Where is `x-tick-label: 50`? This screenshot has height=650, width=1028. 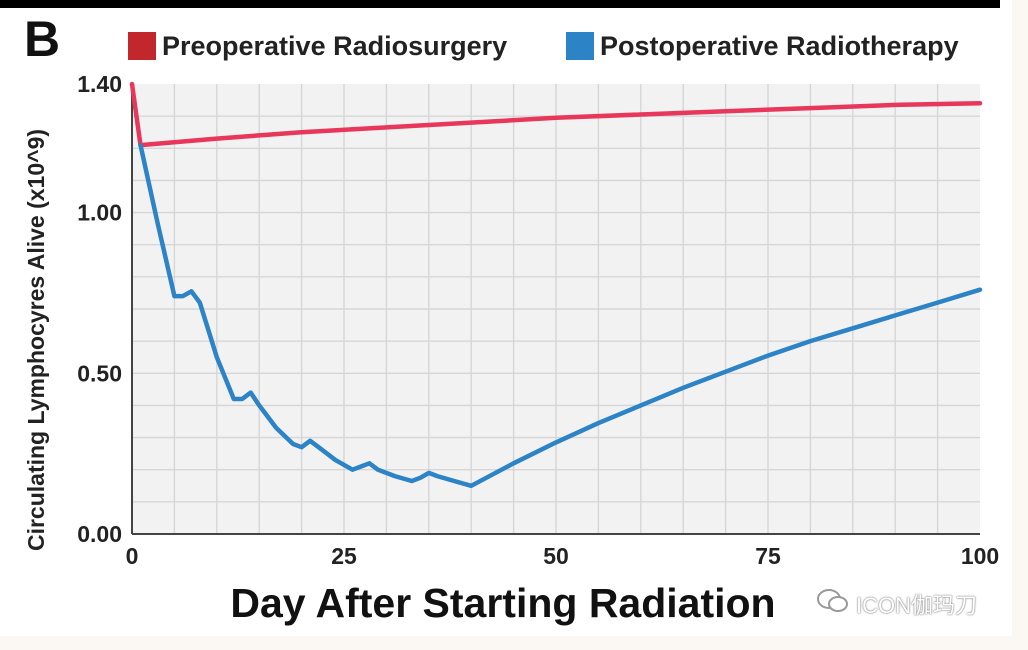
x-tick-label: 50 is located at coordinates (556, 556).